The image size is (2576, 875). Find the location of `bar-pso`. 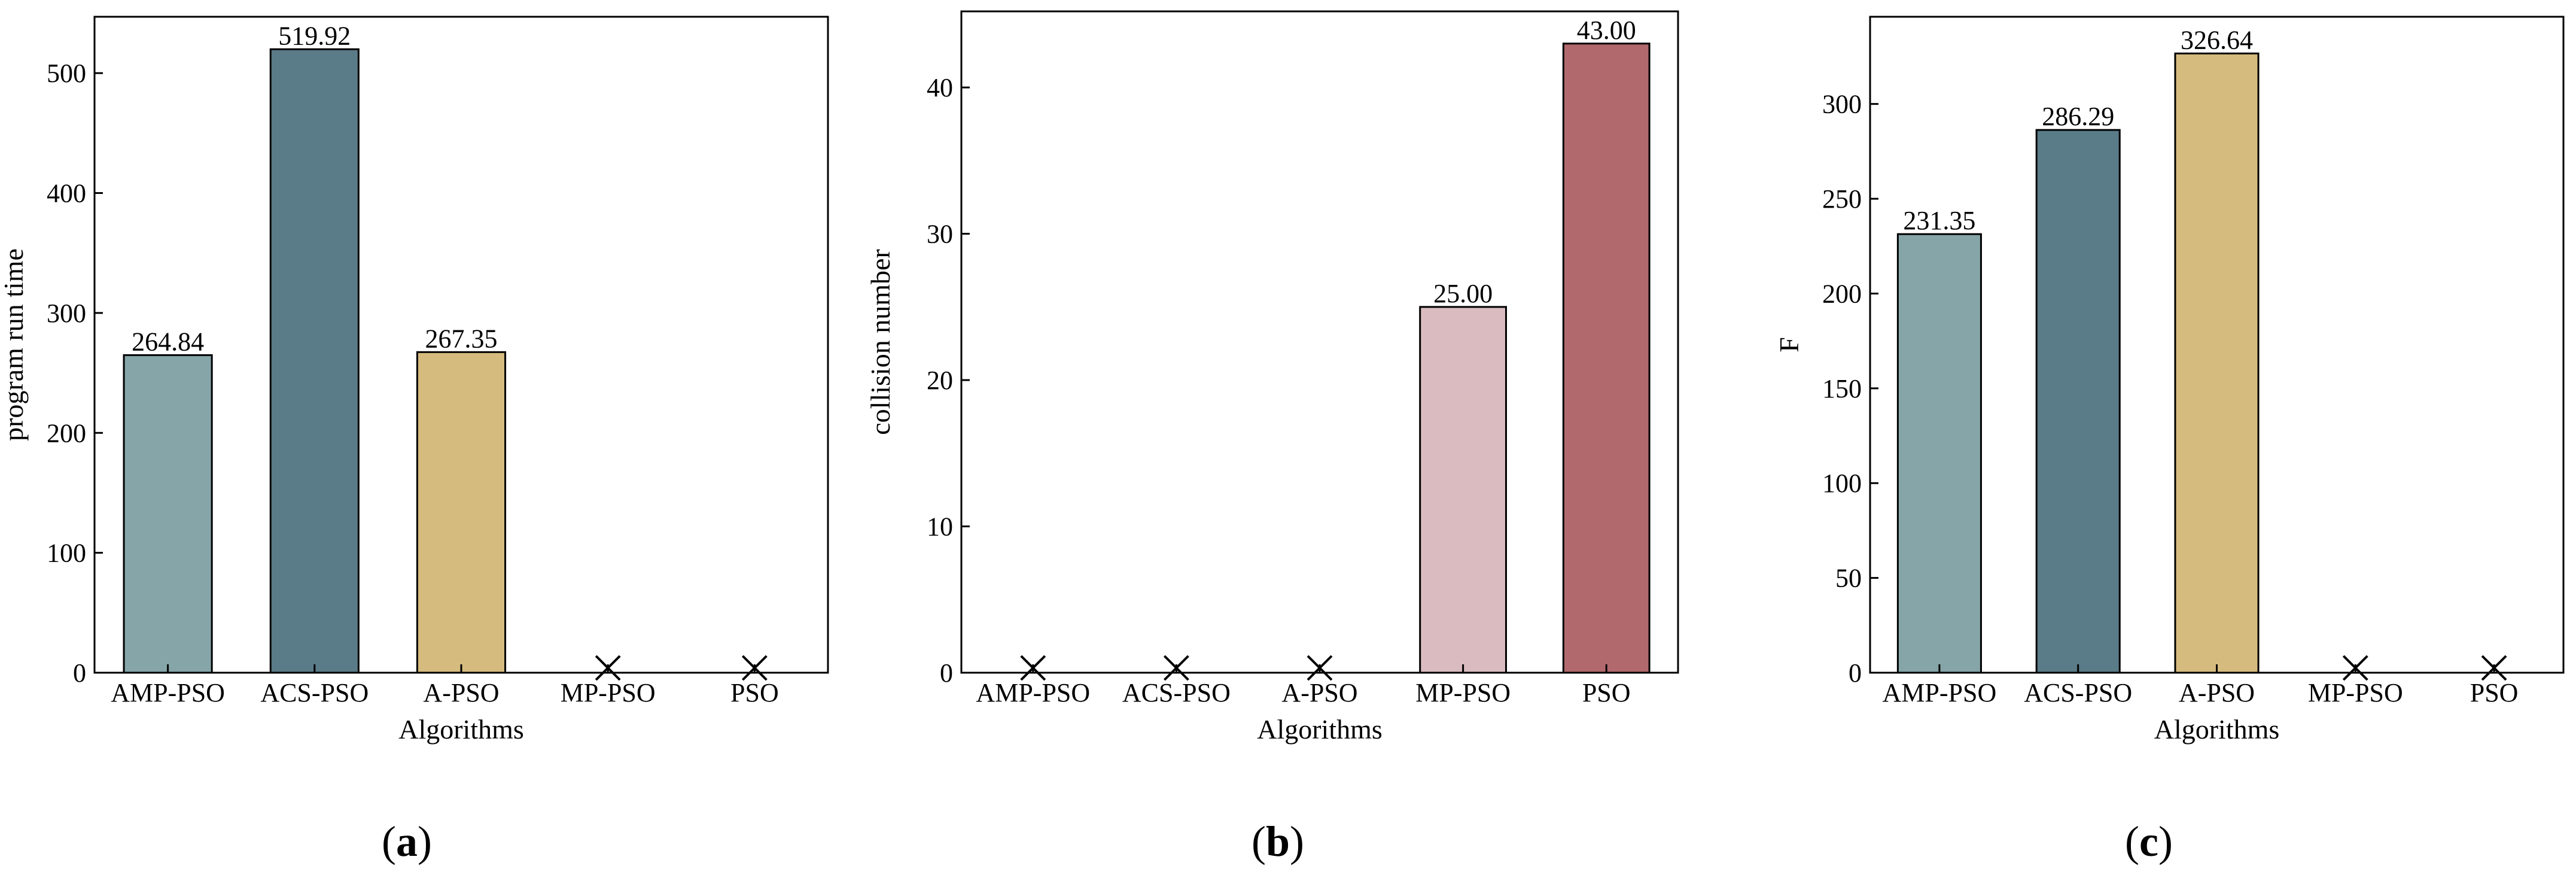

bar-pso is located at coordinates (1606, 358).